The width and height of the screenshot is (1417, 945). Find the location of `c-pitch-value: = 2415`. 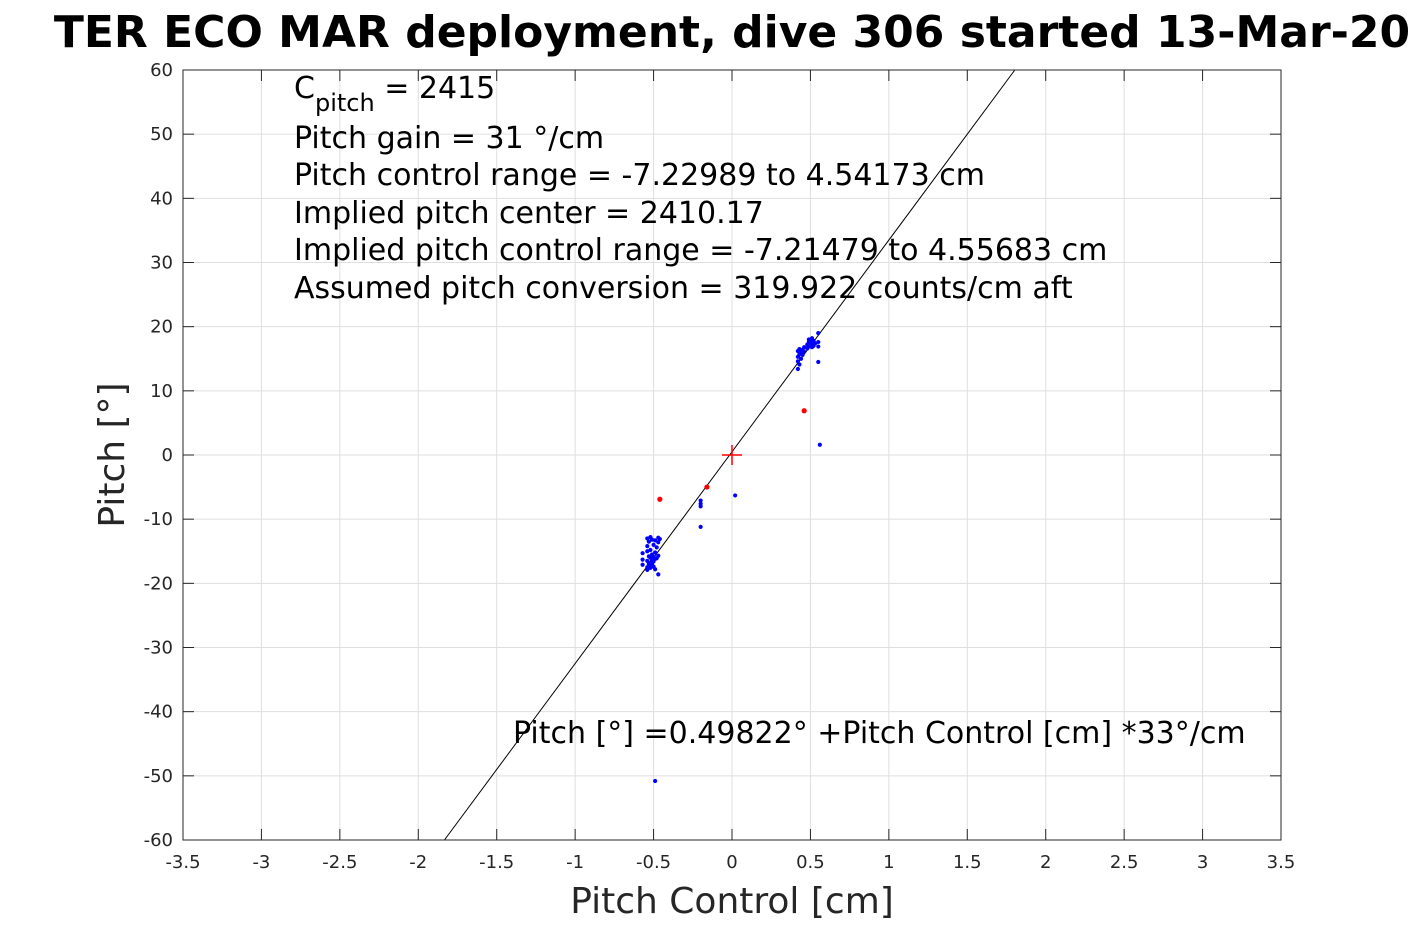

c-pitch-value: = 2415 is located at coordinates (435, 88).